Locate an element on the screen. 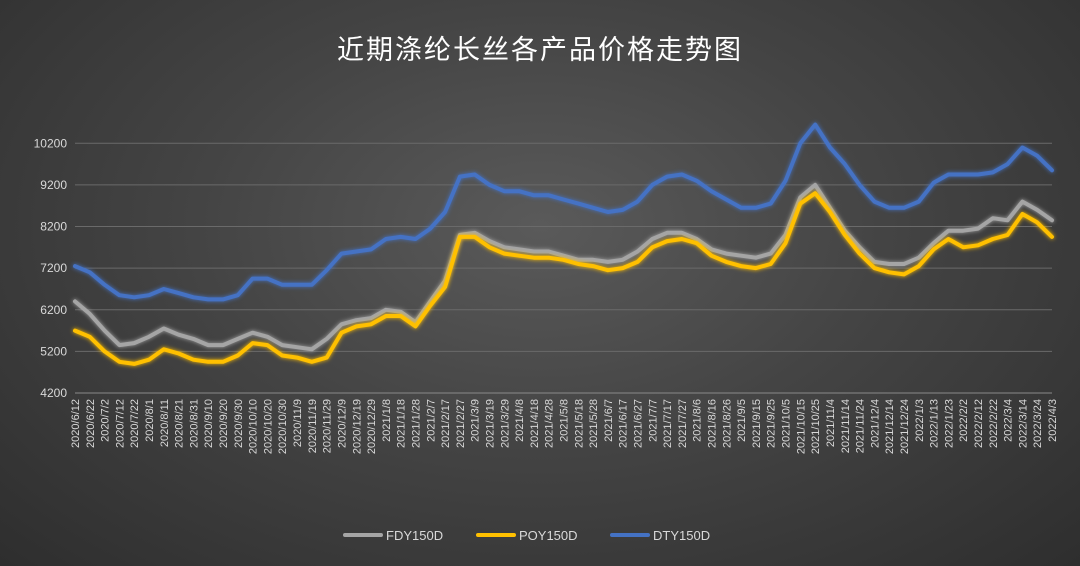  x-tick-label: 2020/10/10 is located at coordinates (254, 426).